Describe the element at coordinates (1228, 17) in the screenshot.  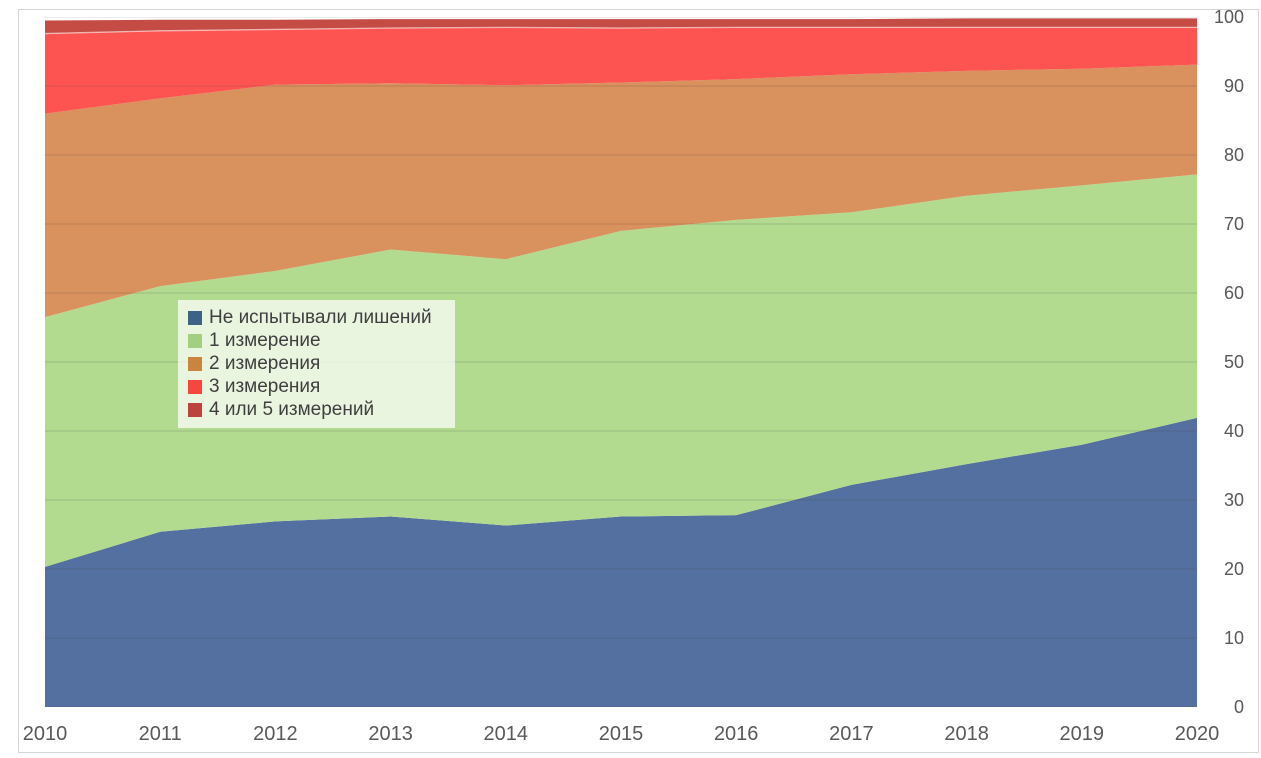
I see `y-axis-label-100: 100` at that location.